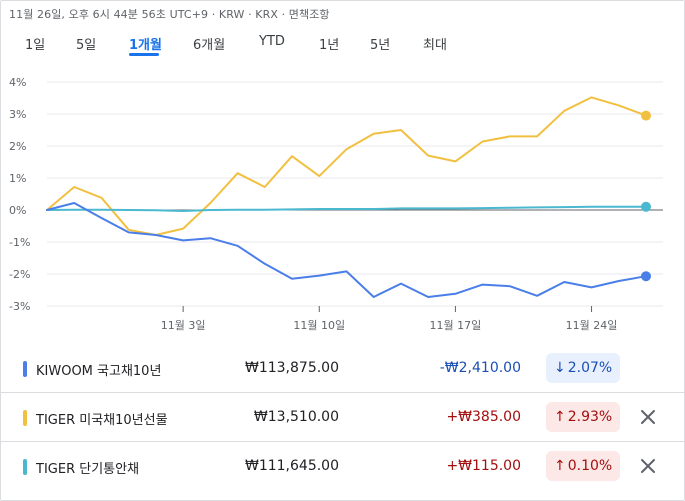 The width and height of the screenshot is (685, 501). I want to click on tab-range-4: YTD, so click(272, 41).